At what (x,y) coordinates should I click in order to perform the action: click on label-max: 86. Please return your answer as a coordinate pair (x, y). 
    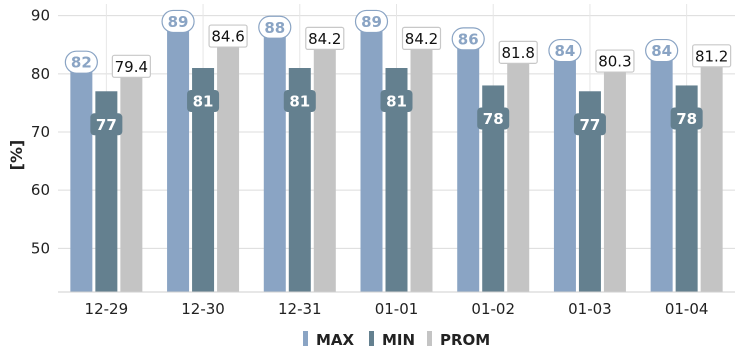
    Looking at the image, I should click on (468, 39).